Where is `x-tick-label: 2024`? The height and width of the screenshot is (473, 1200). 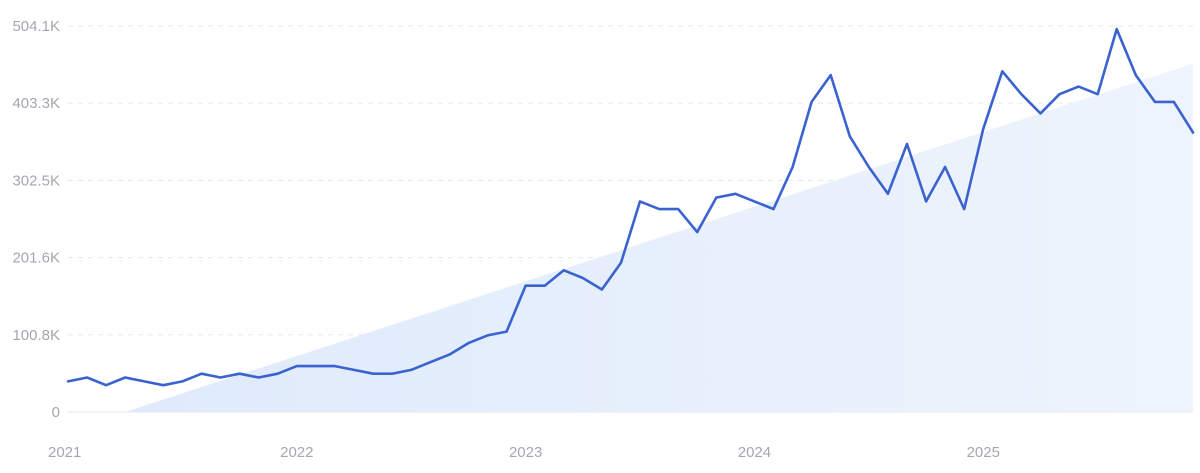
x-tick-label: 2024 is located at coordinates (754, 452).